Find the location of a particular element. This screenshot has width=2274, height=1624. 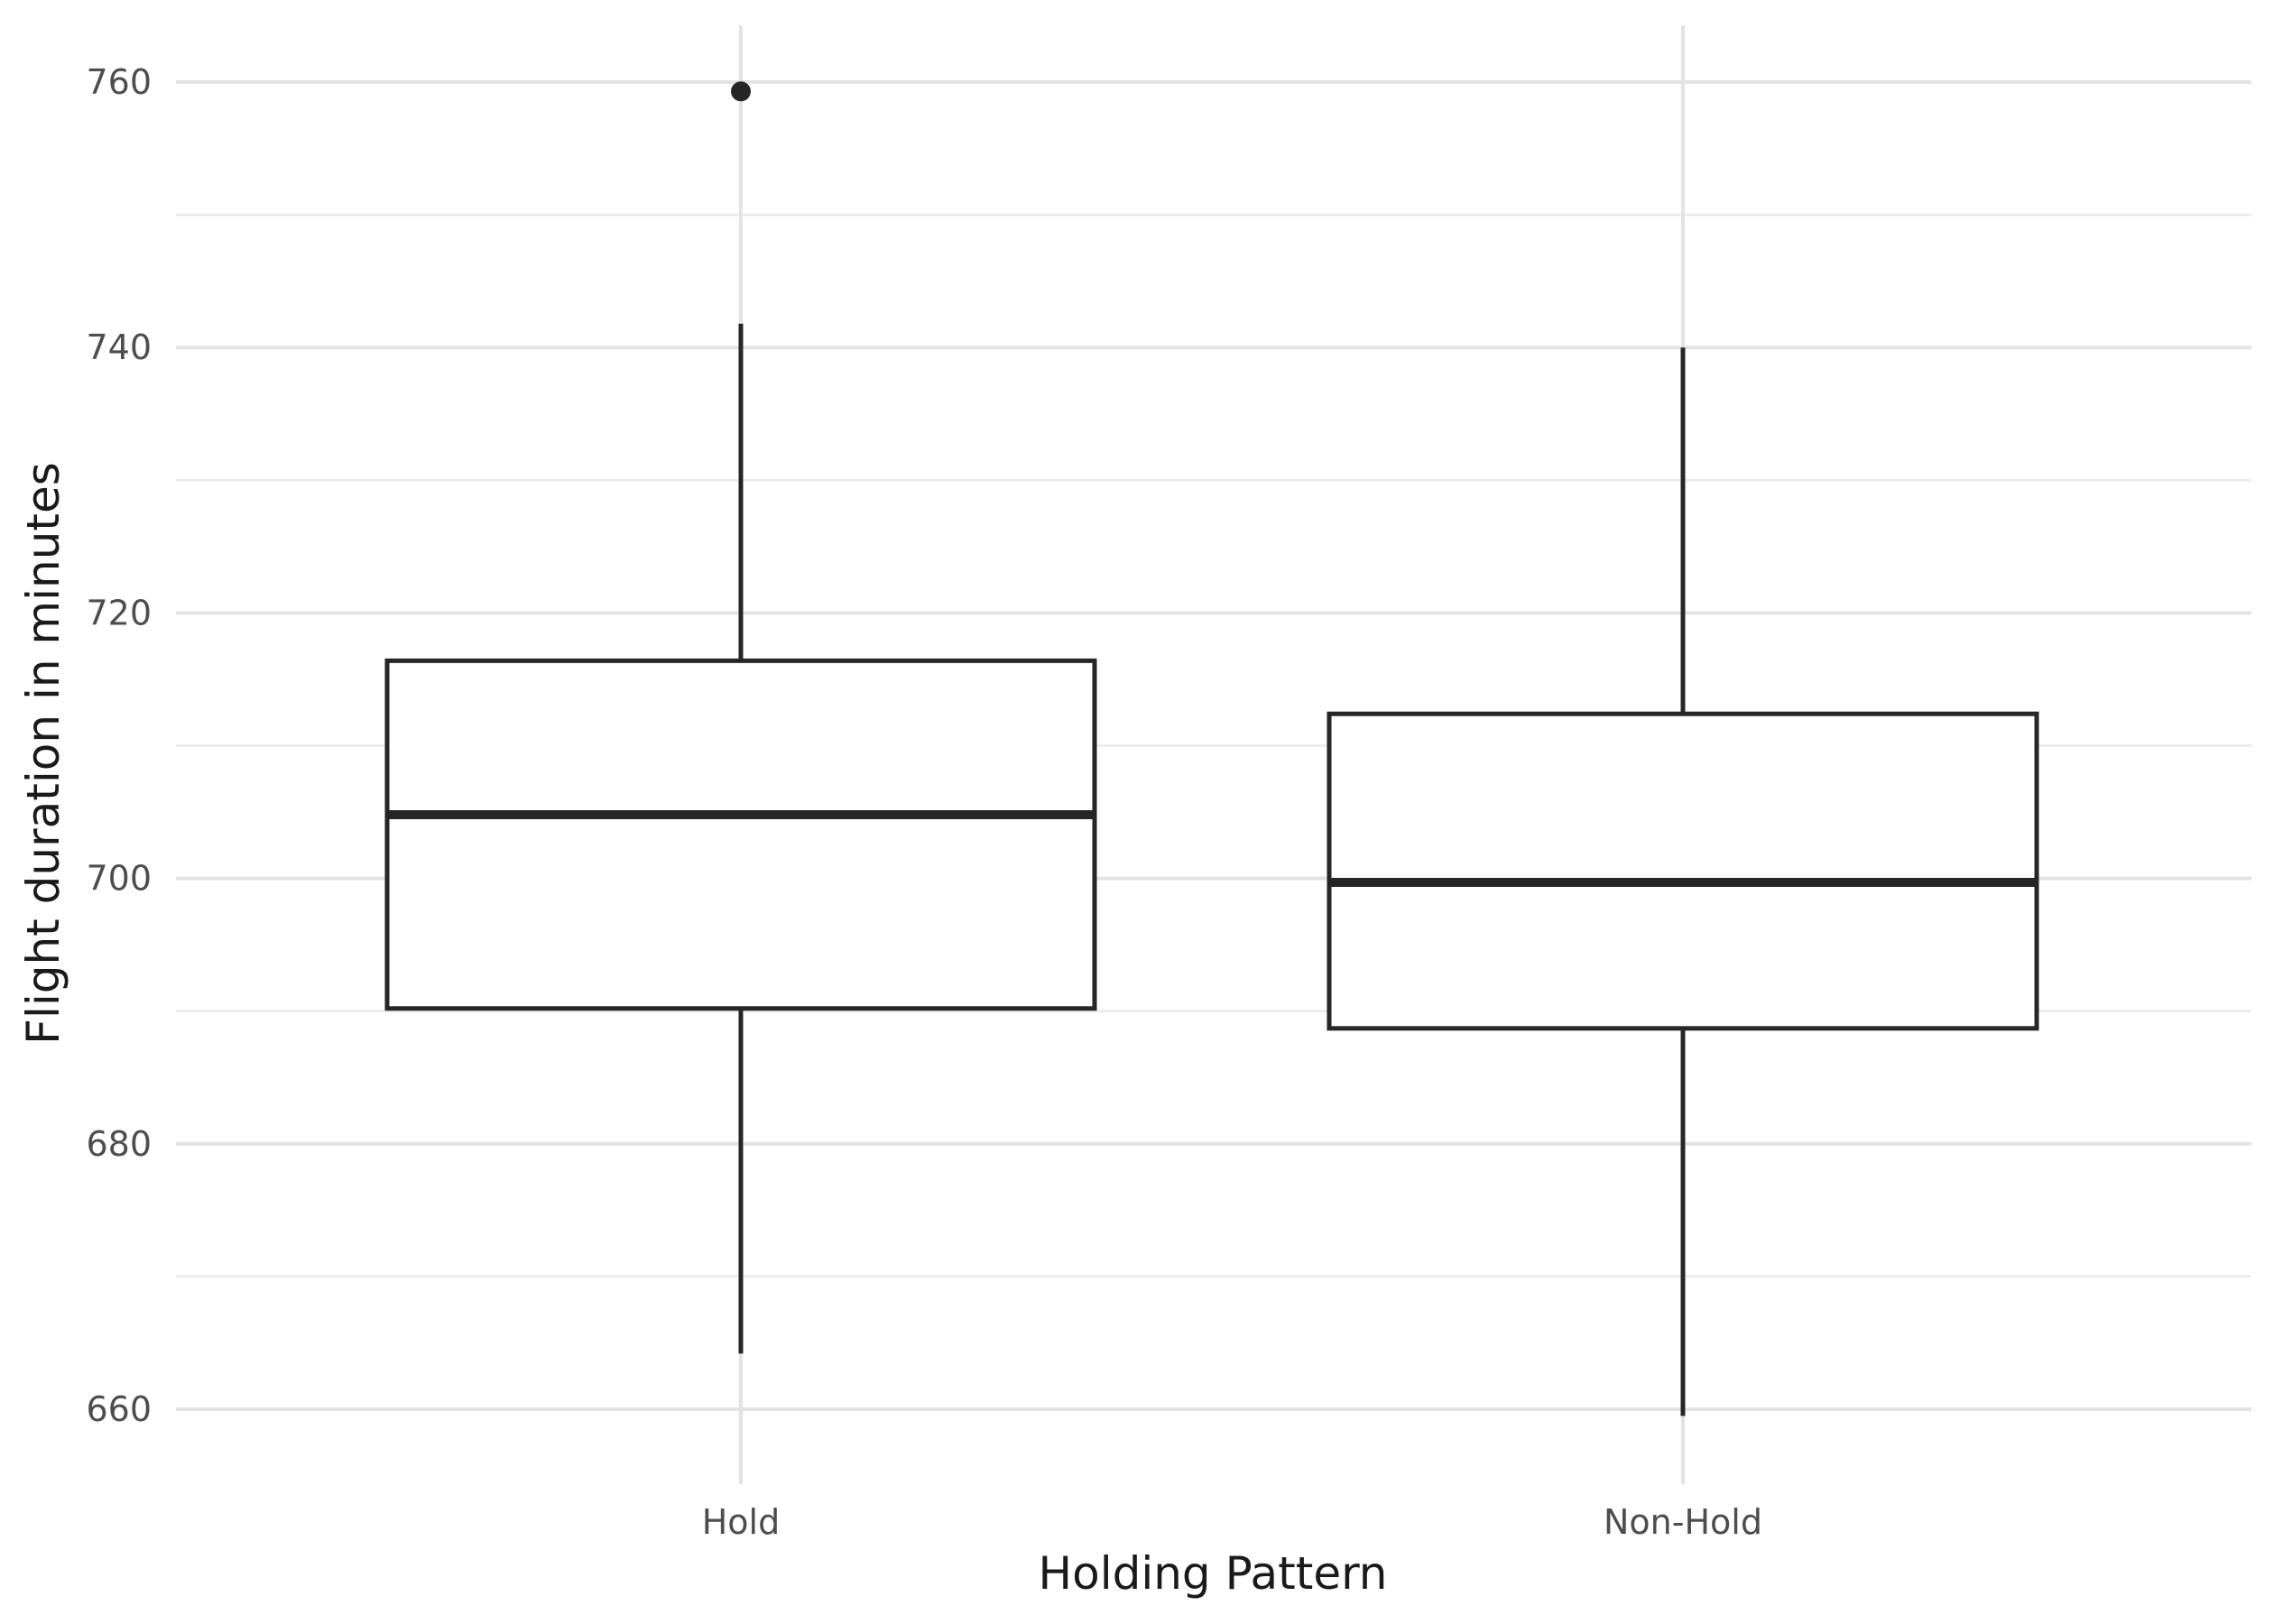

y-axis-tick-labels: 660 680 700 720 740 760 is located at coordinates (119, 746).